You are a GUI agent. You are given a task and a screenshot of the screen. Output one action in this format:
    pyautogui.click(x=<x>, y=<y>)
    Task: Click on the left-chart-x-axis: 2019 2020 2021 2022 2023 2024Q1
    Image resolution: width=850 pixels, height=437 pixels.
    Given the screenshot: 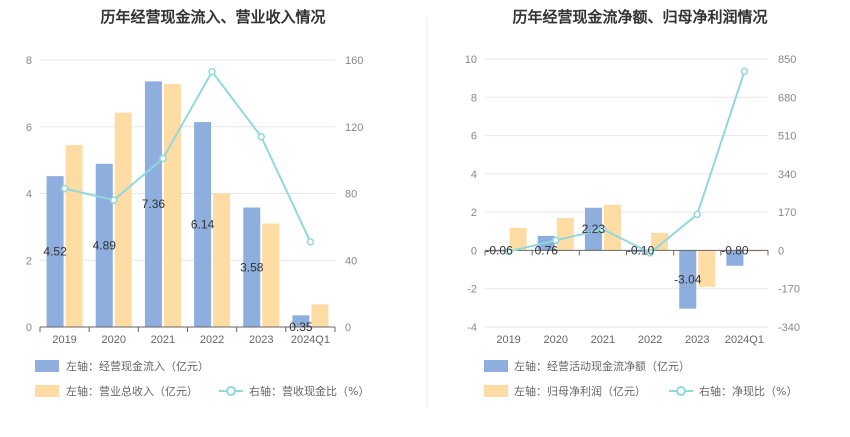 What is the action you would take?
    pyautogui.click(x=187, y=336)
    